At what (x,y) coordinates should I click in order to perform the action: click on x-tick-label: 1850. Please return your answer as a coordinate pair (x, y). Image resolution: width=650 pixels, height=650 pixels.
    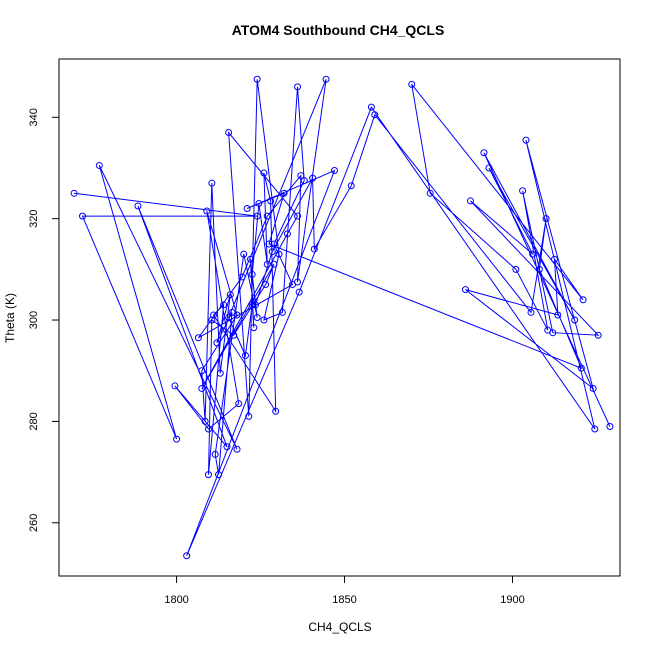
    Looking at the image, I should click on (344, 600).